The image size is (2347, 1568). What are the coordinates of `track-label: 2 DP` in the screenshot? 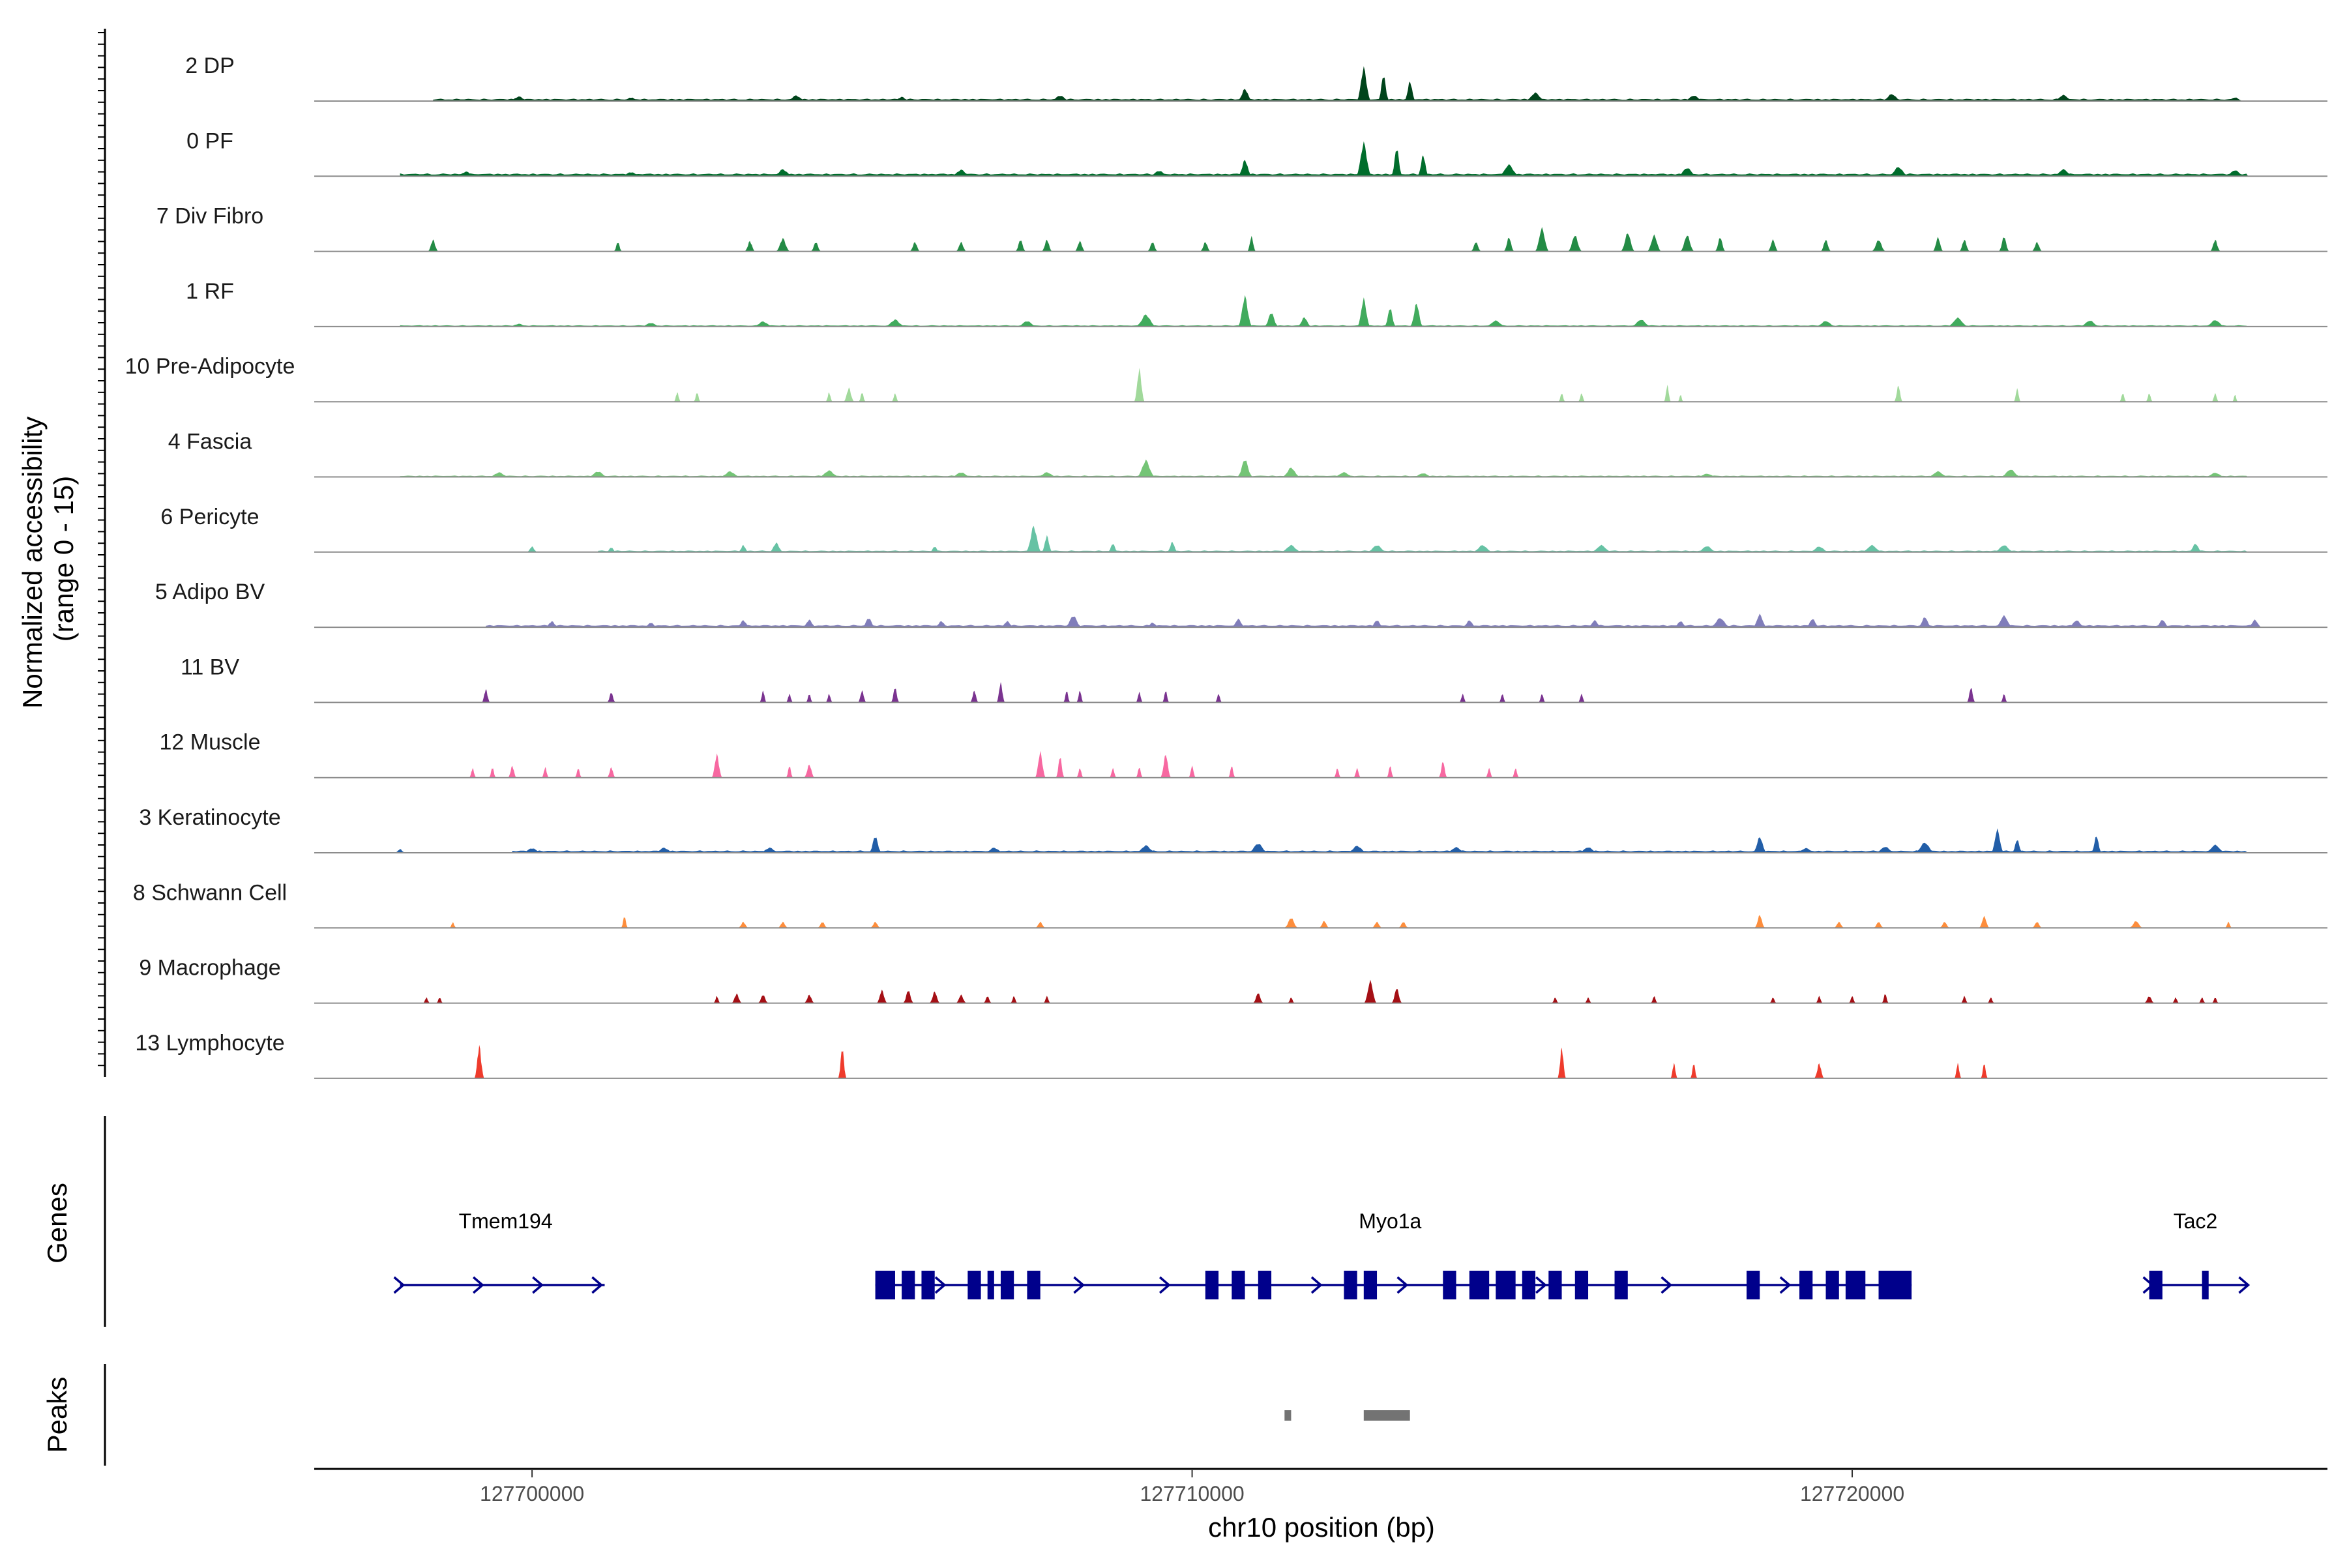 It's located at (210, 65).